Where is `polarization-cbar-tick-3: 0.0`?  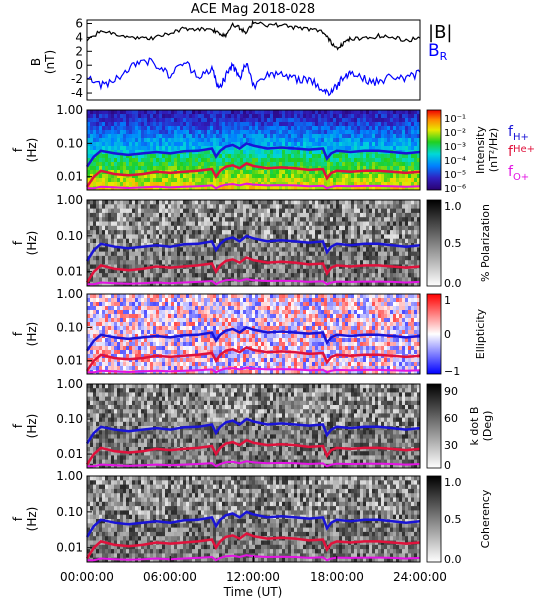 polarization-cbar-tick-3: 0.0 is located at coordinates (453, 283).